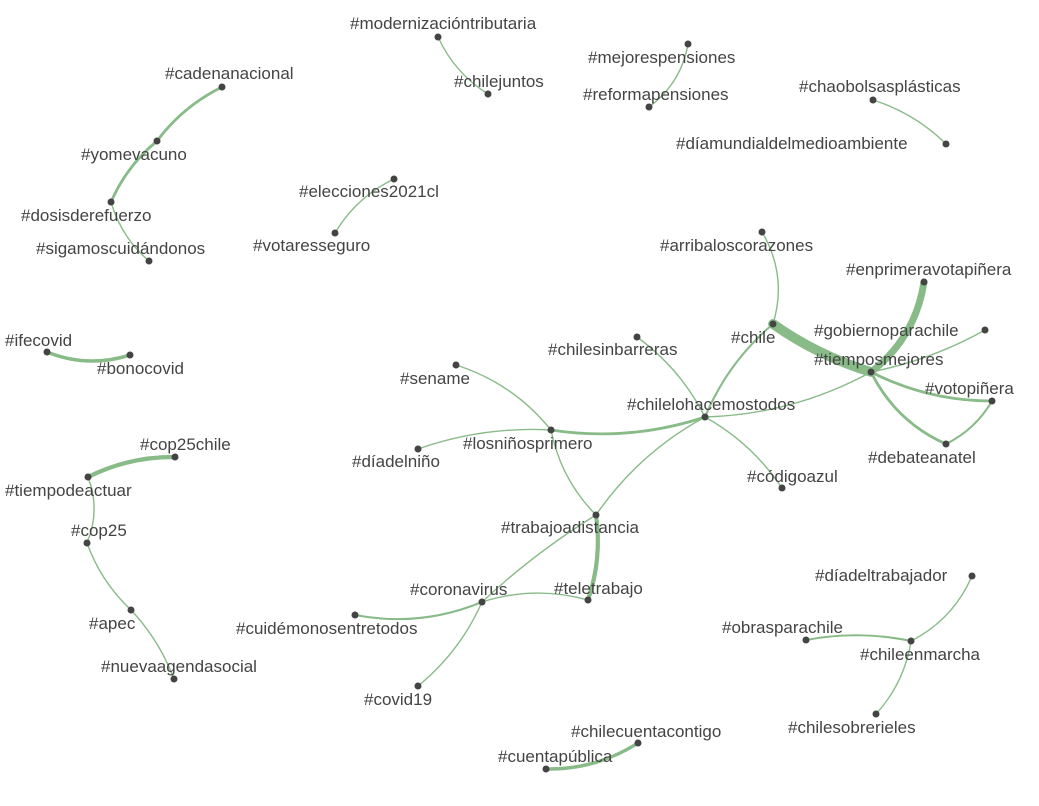  I want to click on label-bonocovid: #bonocovid, so click(140, 368).